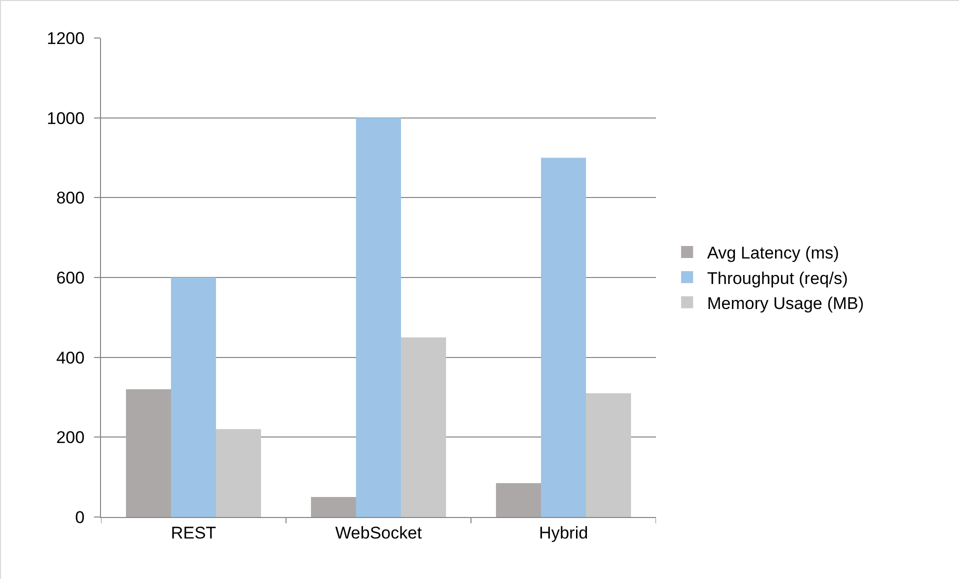  I want to click on y-tick-label: 400, so click(70, 358).